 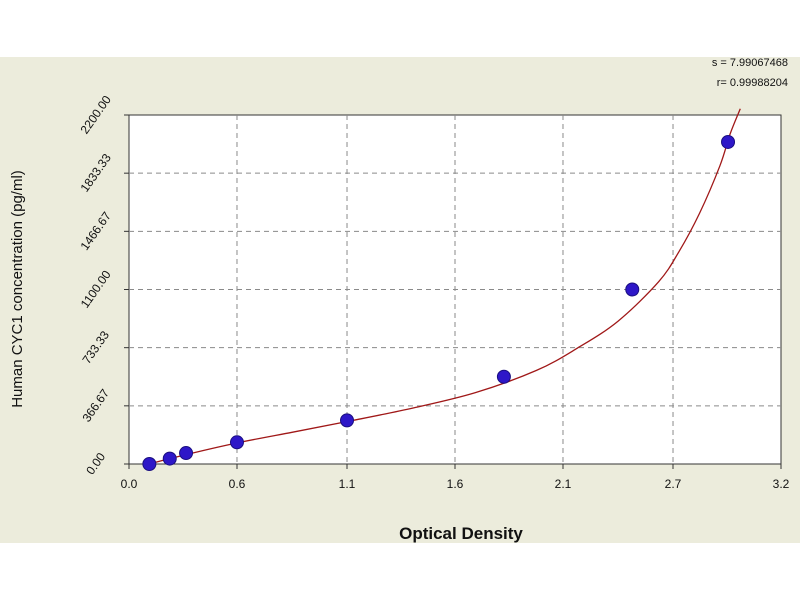 I want to click on x-tick-label: 0.0, so click(x=129, y=484).